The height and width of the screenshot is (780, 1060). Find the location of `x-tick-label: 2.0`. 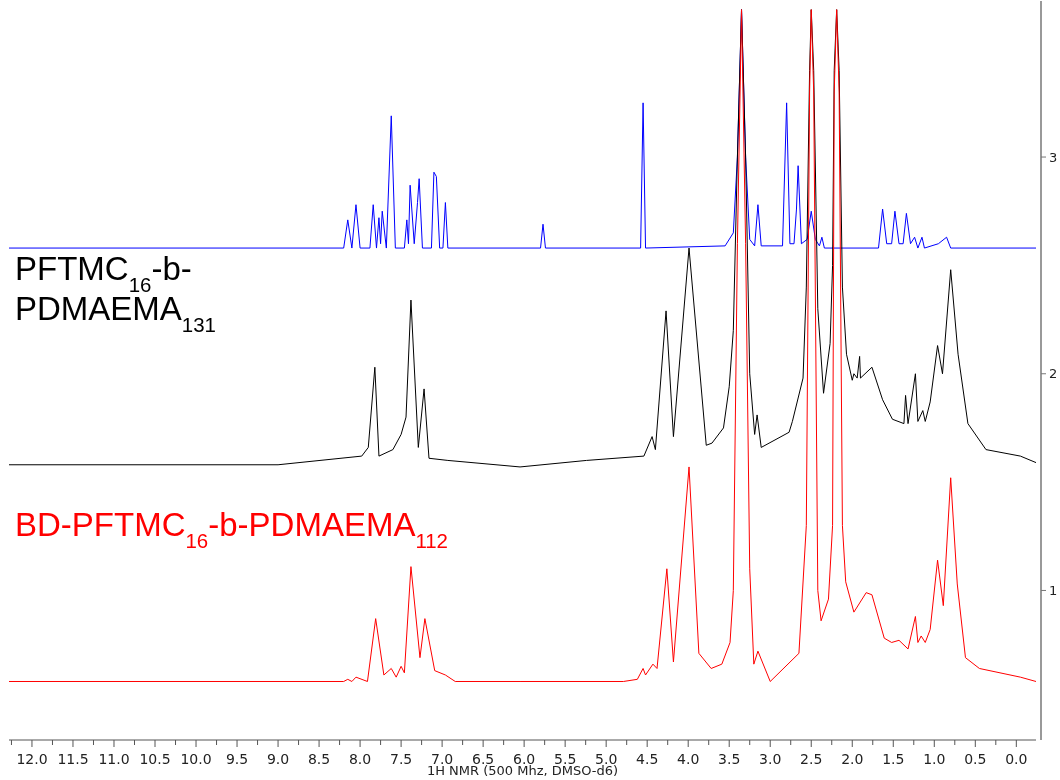

x-tick-label: 2.0 is located at coordinates (852, 759).